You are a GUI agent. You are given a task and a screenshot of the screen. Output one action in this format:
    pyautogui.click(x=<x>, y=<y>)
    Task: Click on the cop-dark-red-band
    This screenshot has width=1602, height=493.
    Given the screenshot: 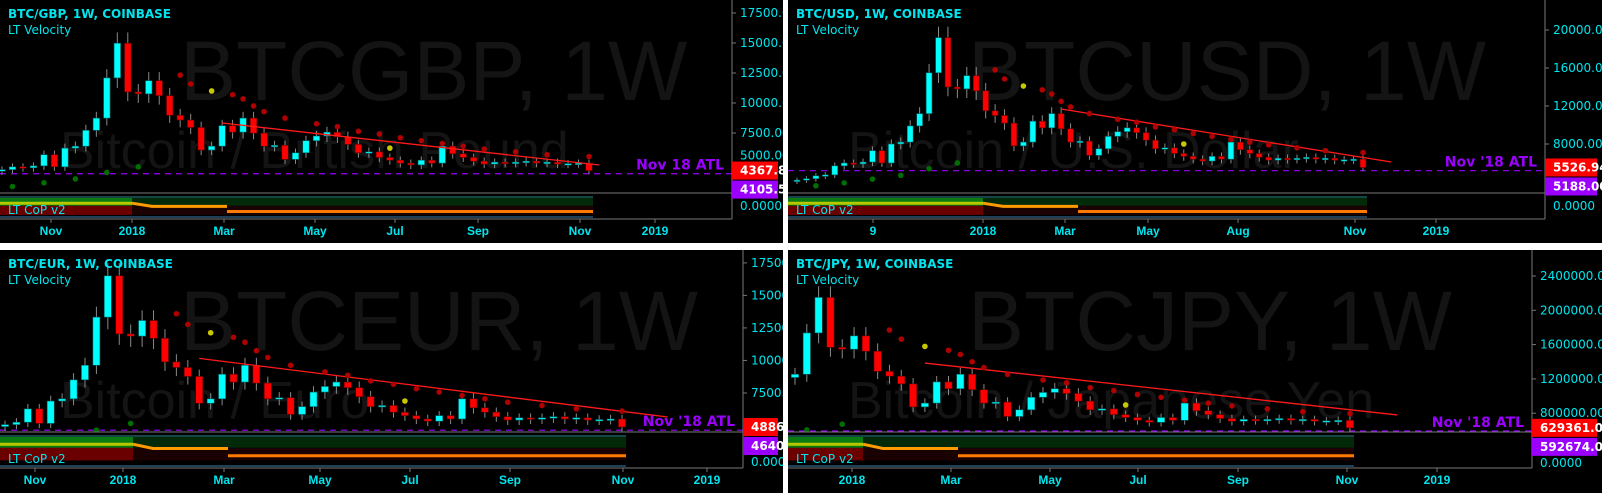 What is the action you would take?
    pyautogui.click(x=1108, y=454)
    